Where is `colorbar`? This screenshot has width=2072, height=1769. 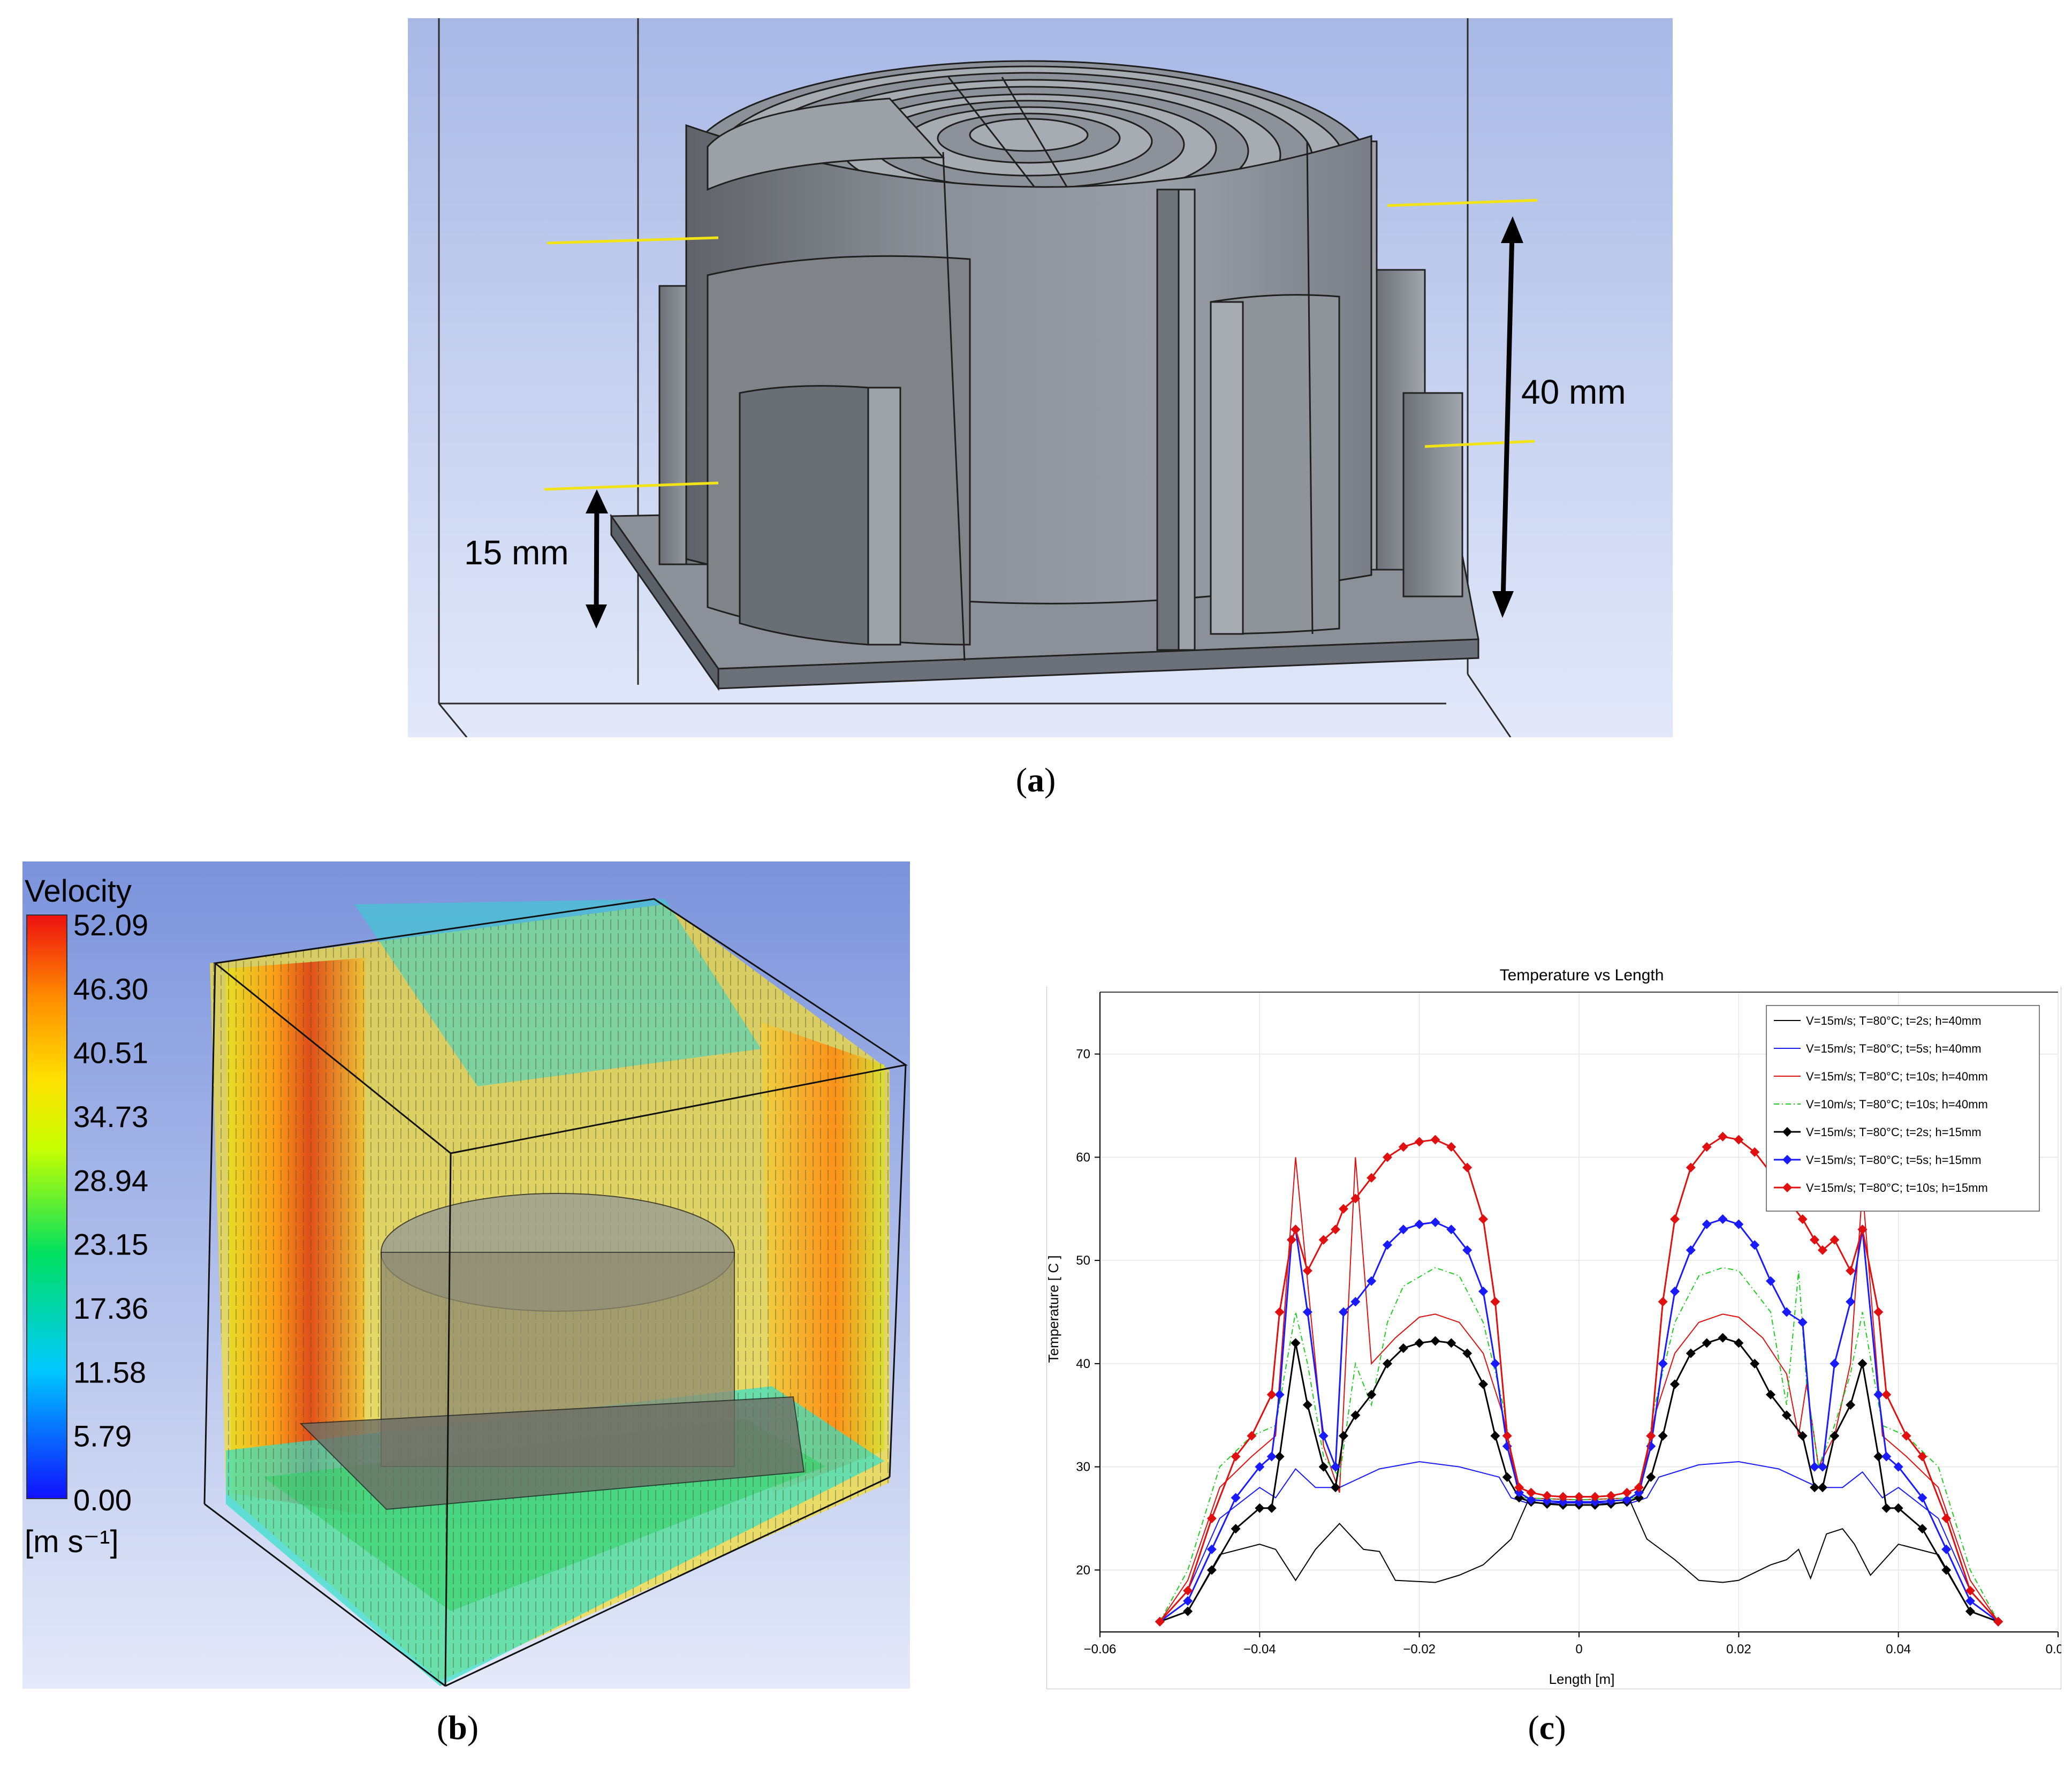 colorbar is located at coordinates (46, 1206).